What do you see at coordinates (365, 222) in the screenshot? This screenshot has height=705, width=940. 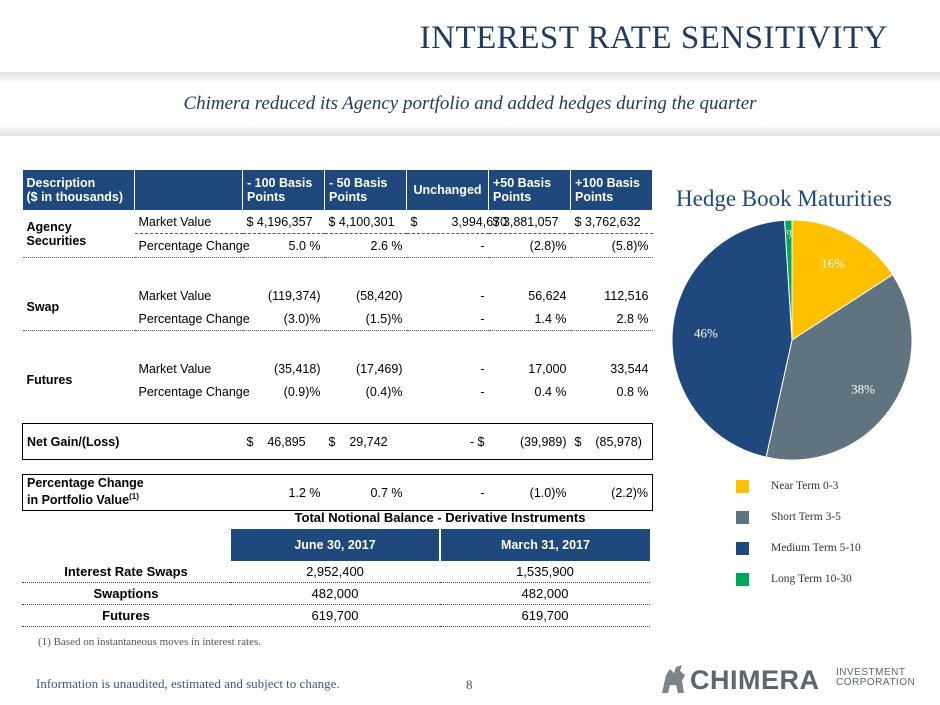 I see `table-cell: $ 4,100,301` at bounding box center [365, 222].